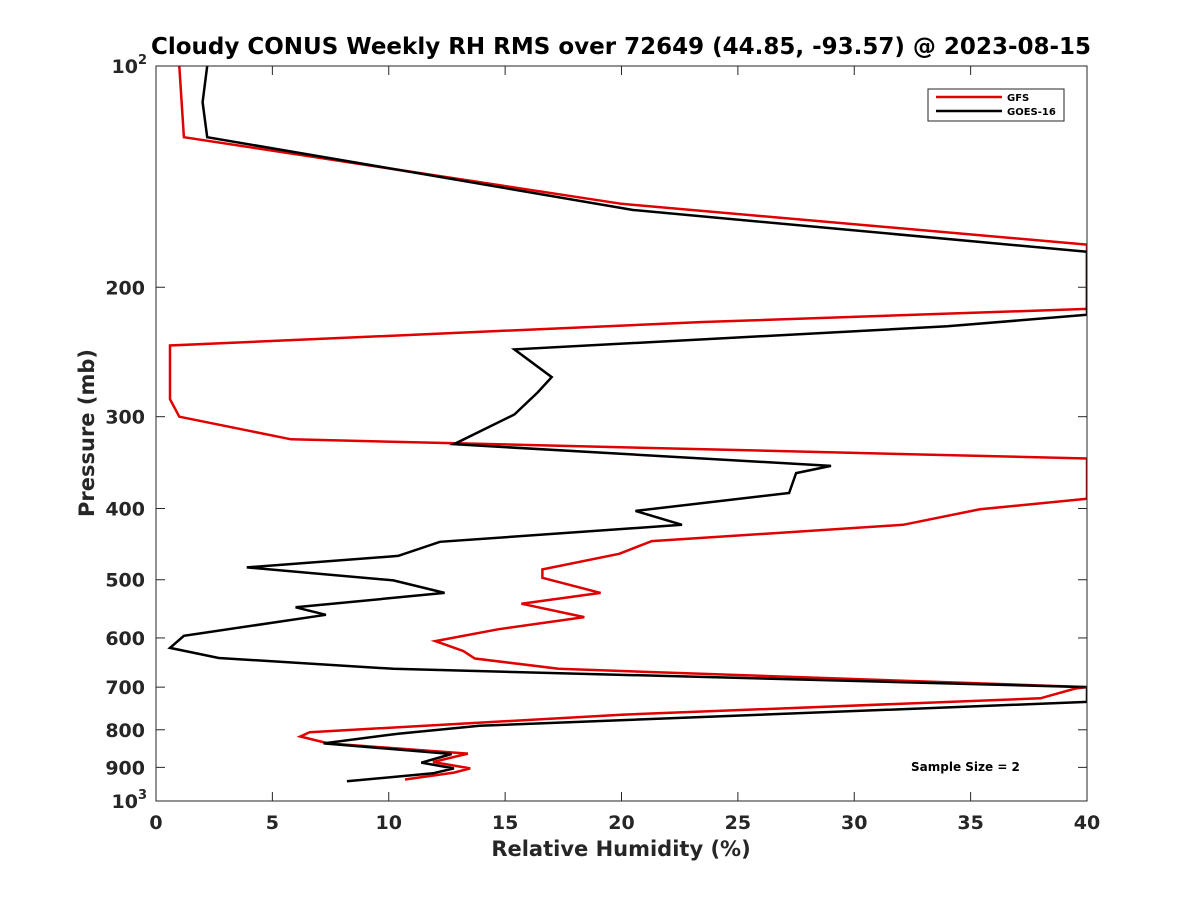  I want to click on x-tick-label: 35, so click(970, 823).